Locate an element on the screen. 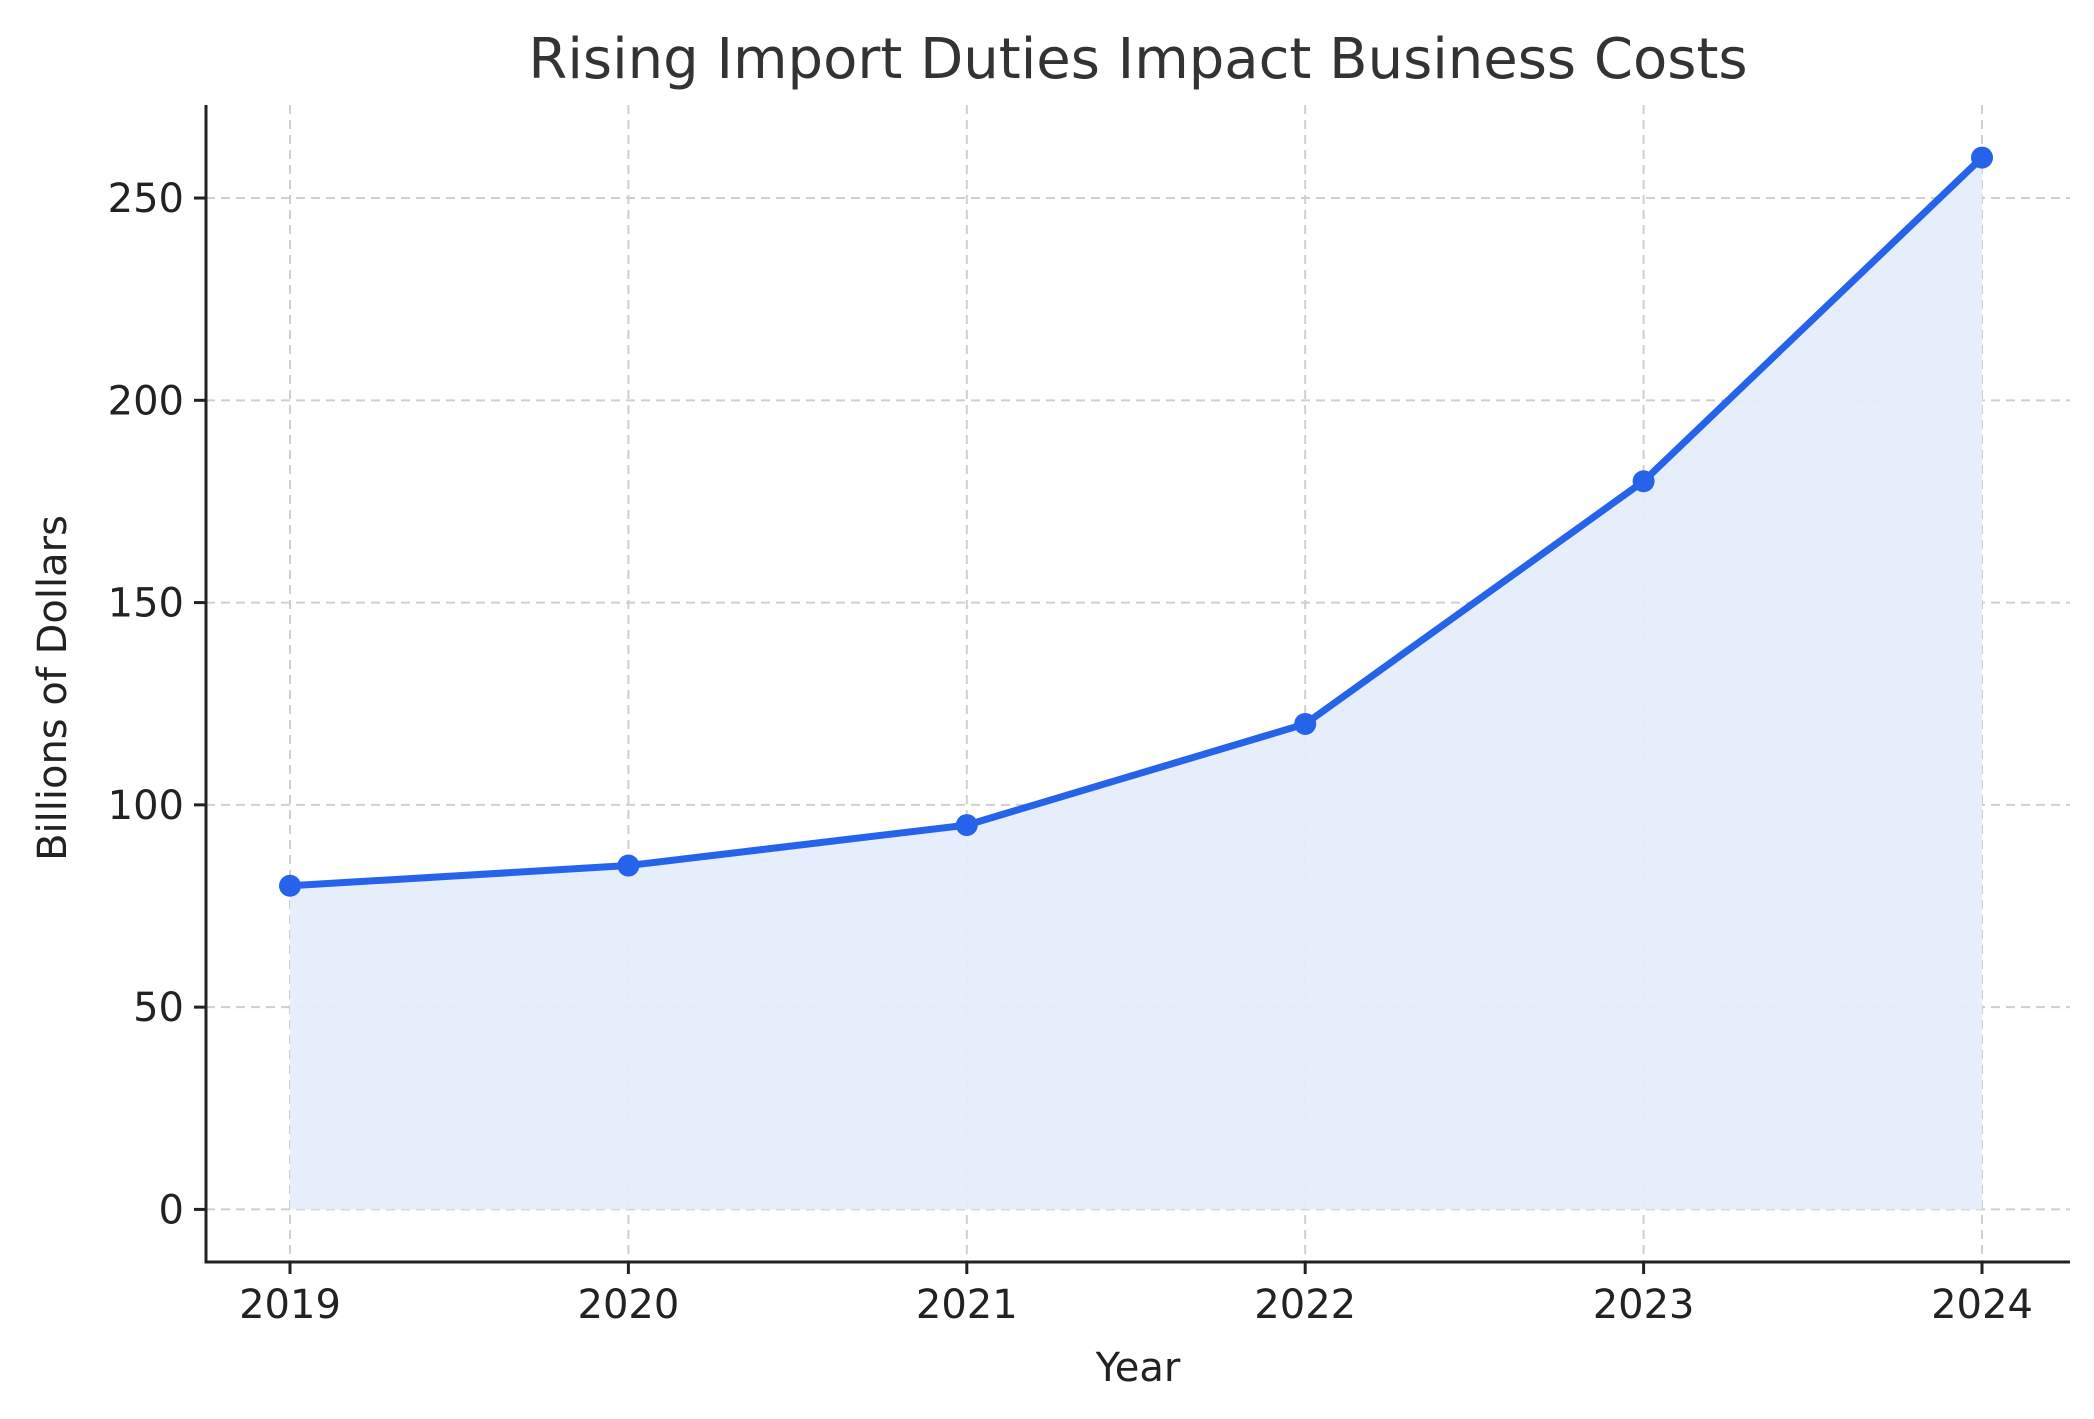 The height and width of the screenshot is (1419, 2094). data-point-2023 is located at coordinates (1643, 481).